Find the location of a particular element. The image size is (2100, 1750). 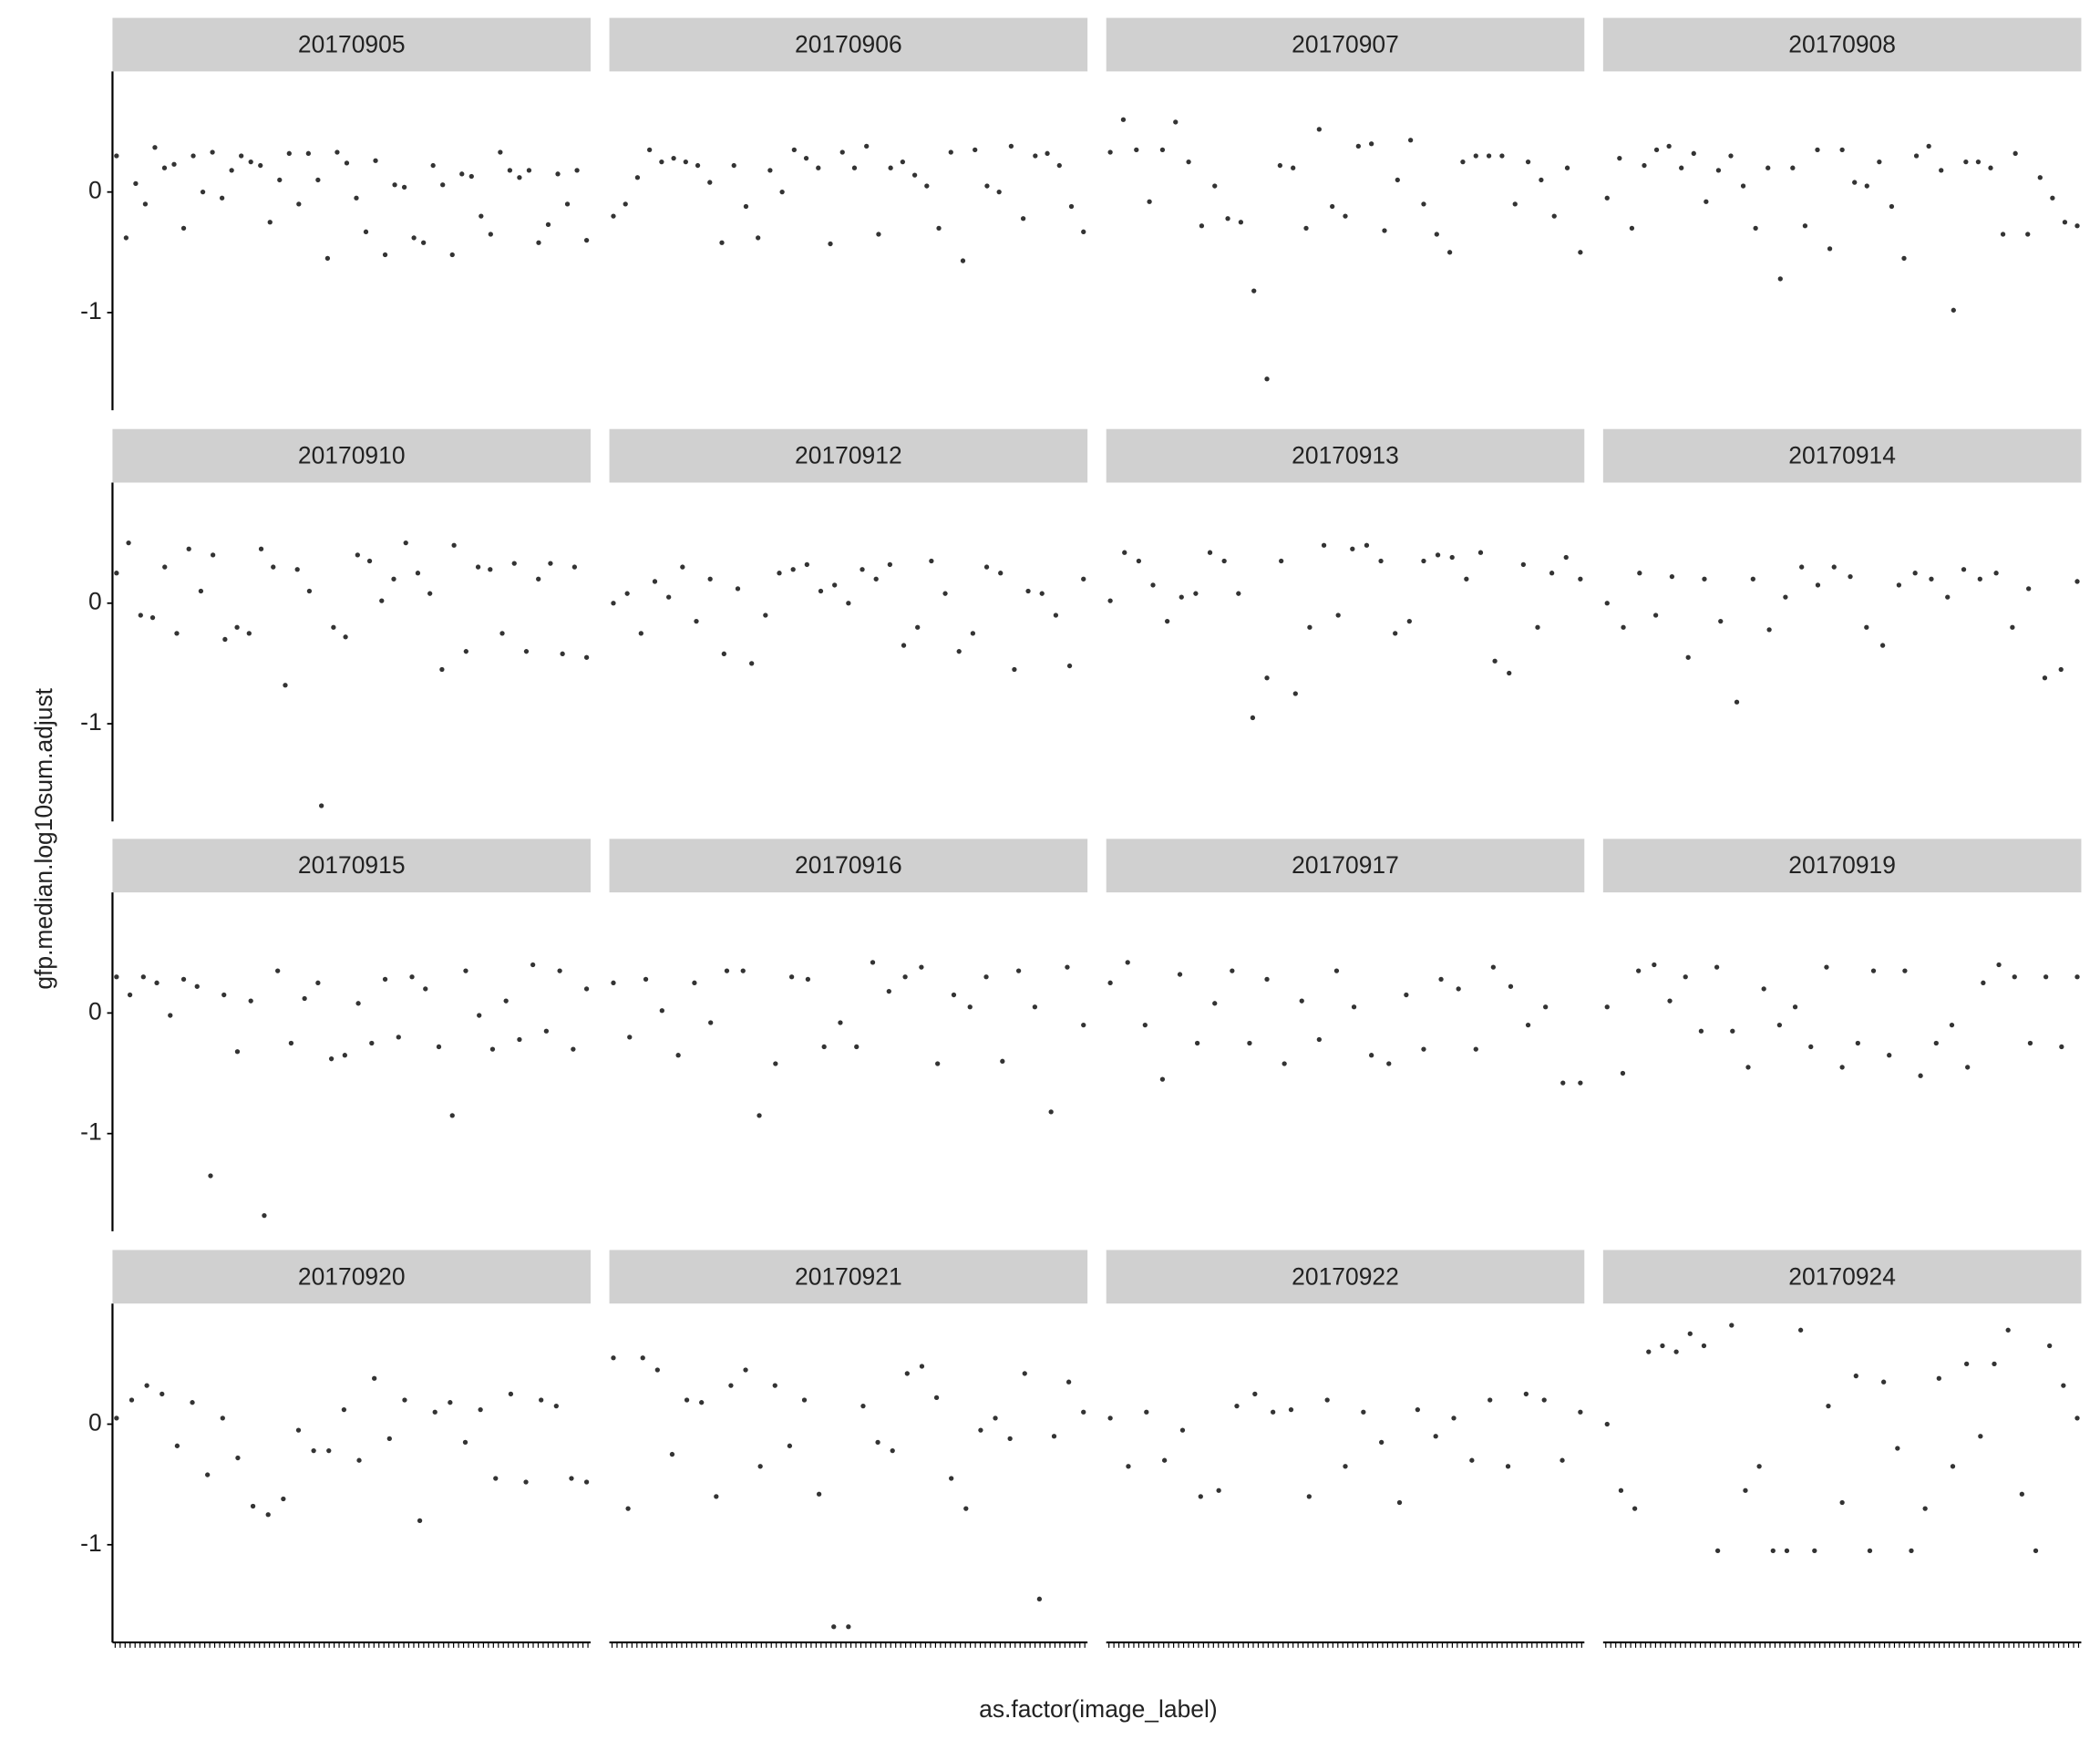

strip-label: 20170914 is located at coordinates (1842, 455).